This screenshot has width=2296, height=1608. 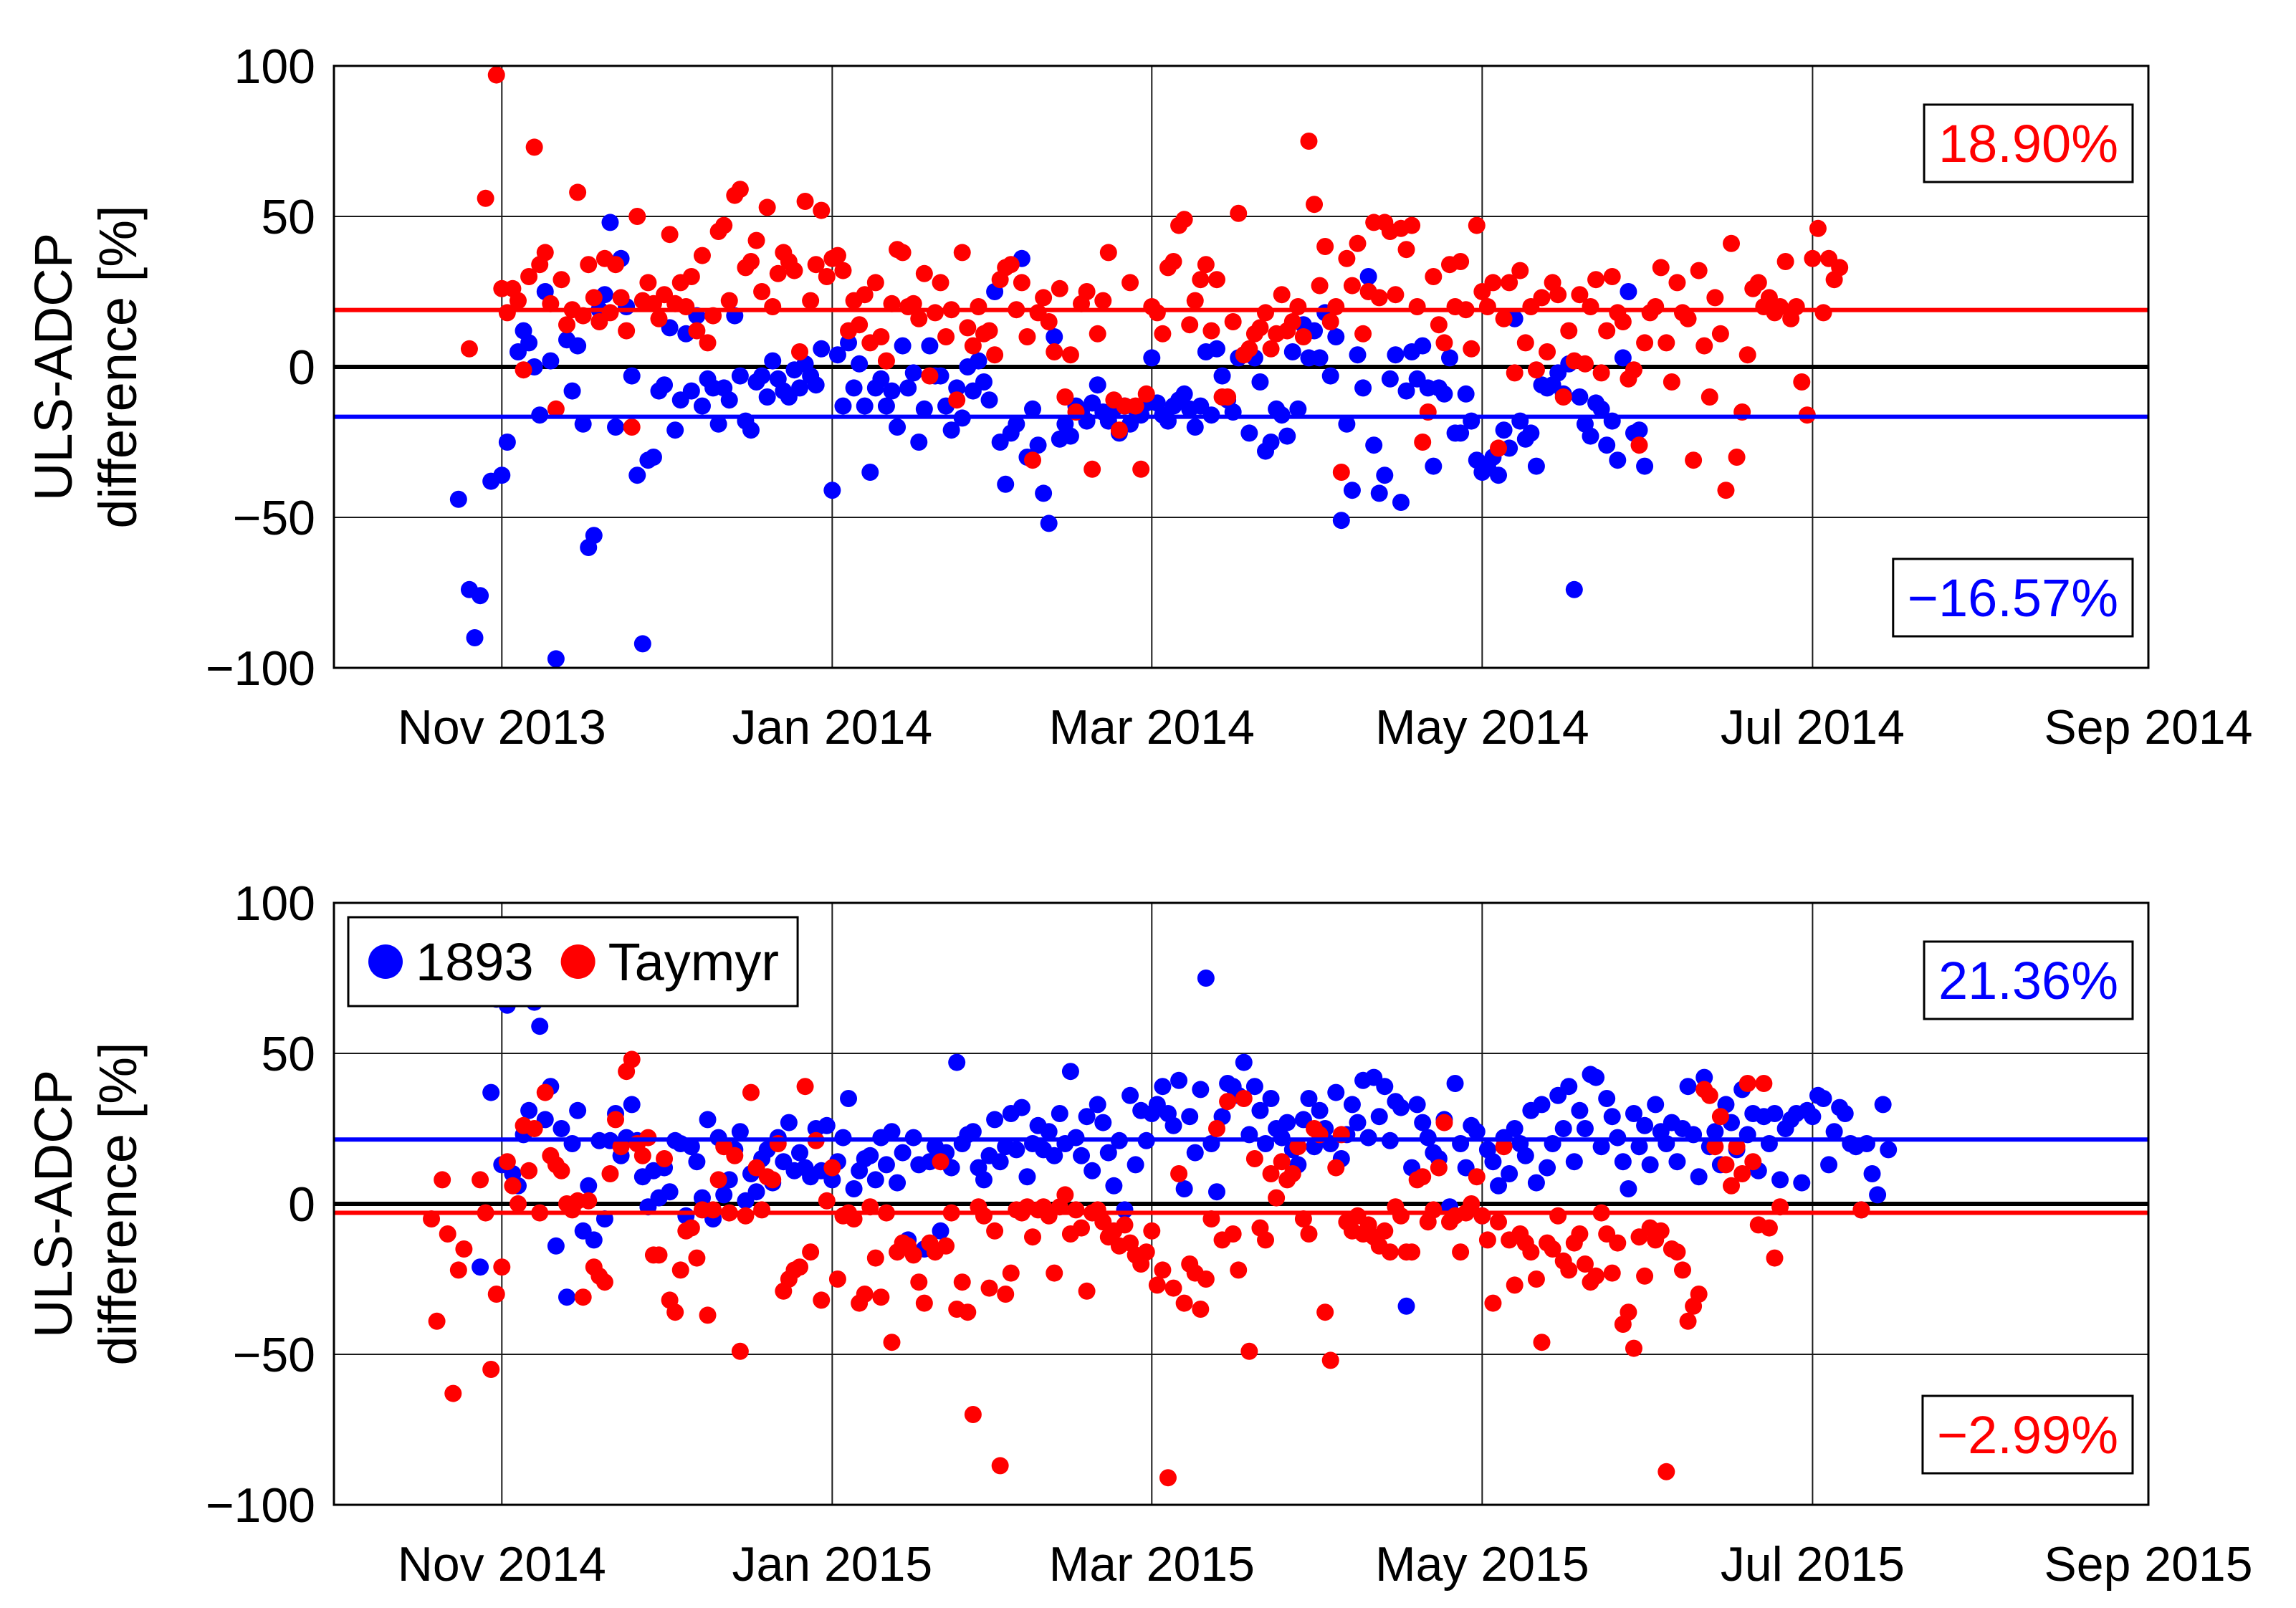 I want to click on x-tick-label: Jan 2014, so click(x=832, y=727).